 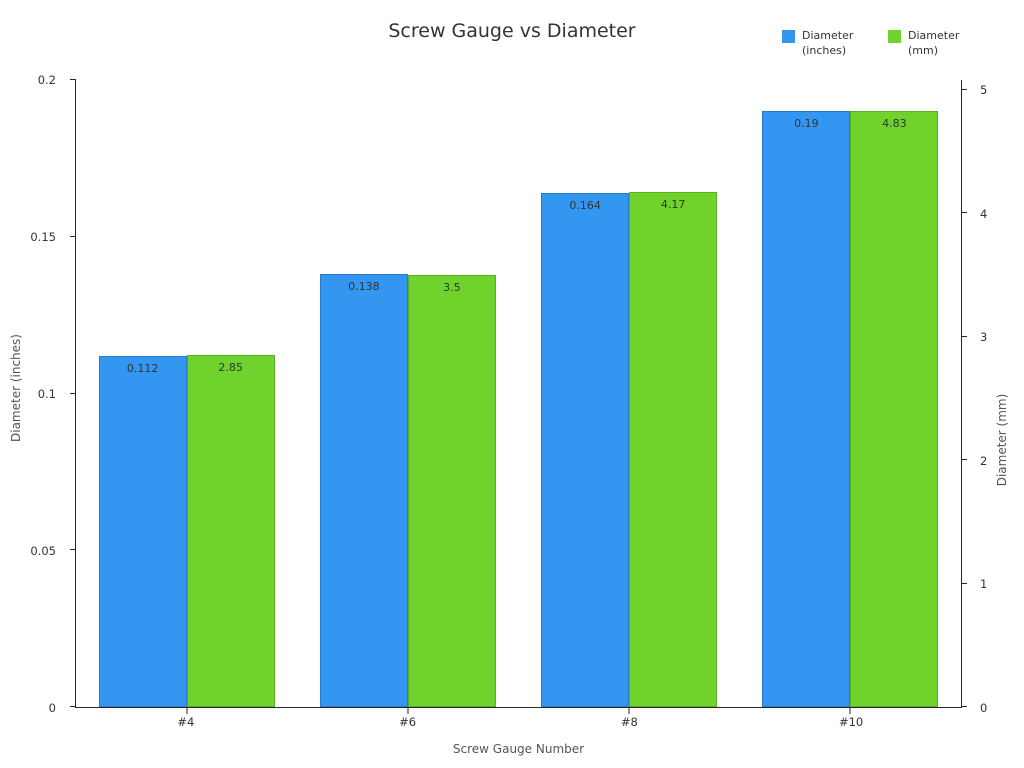 What do you see at coordinates (230, 368) in the screenshot?
I see `bar-value-label: 2.85` at bounding box center [230, 368].